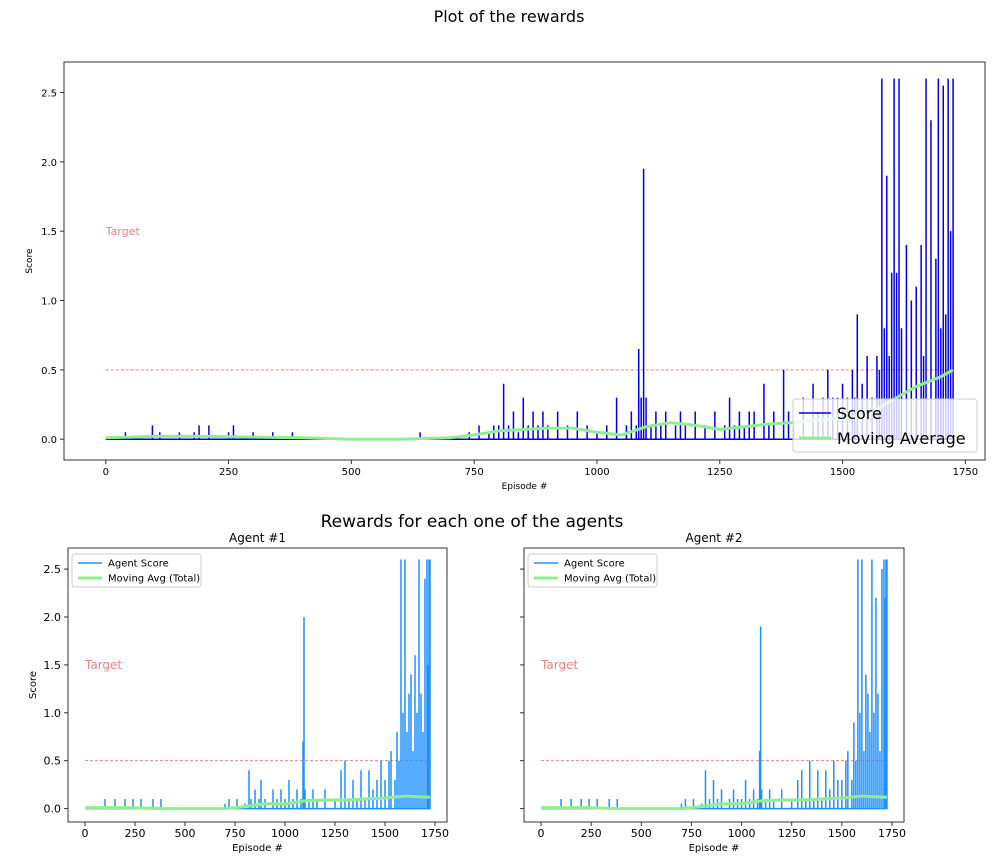  What do you see at coordinates (154, 579) in the screenshot?
I see `agent1-legend-label: Moving Avg (Total)` at bounding box center [154, 579].